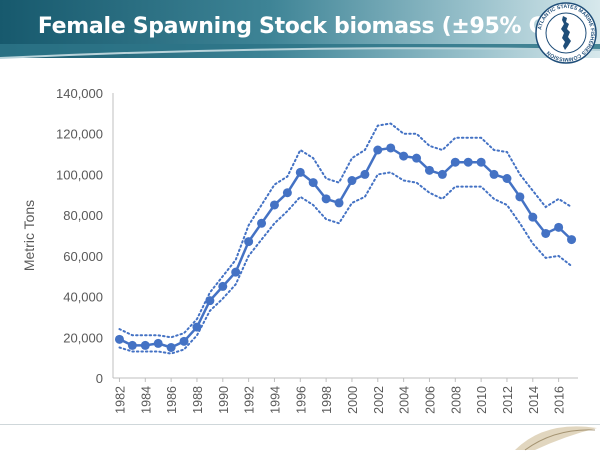 This screenshot has height=451, width=600. I want to click on feather-graphic, so click(556, 438).